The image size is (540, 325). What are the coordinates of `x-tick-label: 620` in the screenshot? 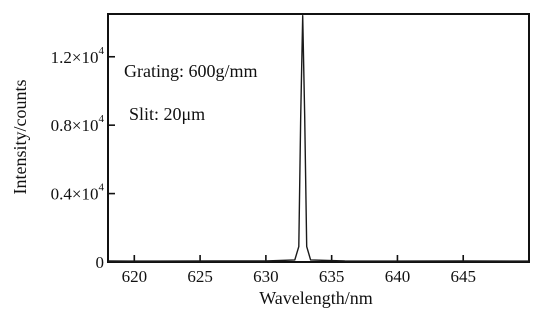 It's located at (135, 276).